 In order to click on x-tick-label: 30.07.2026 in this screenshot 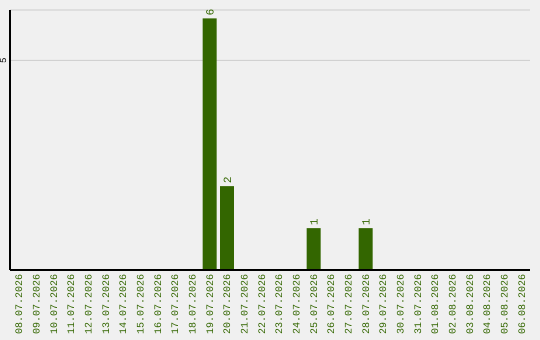, I will do `click(402, 304)`.